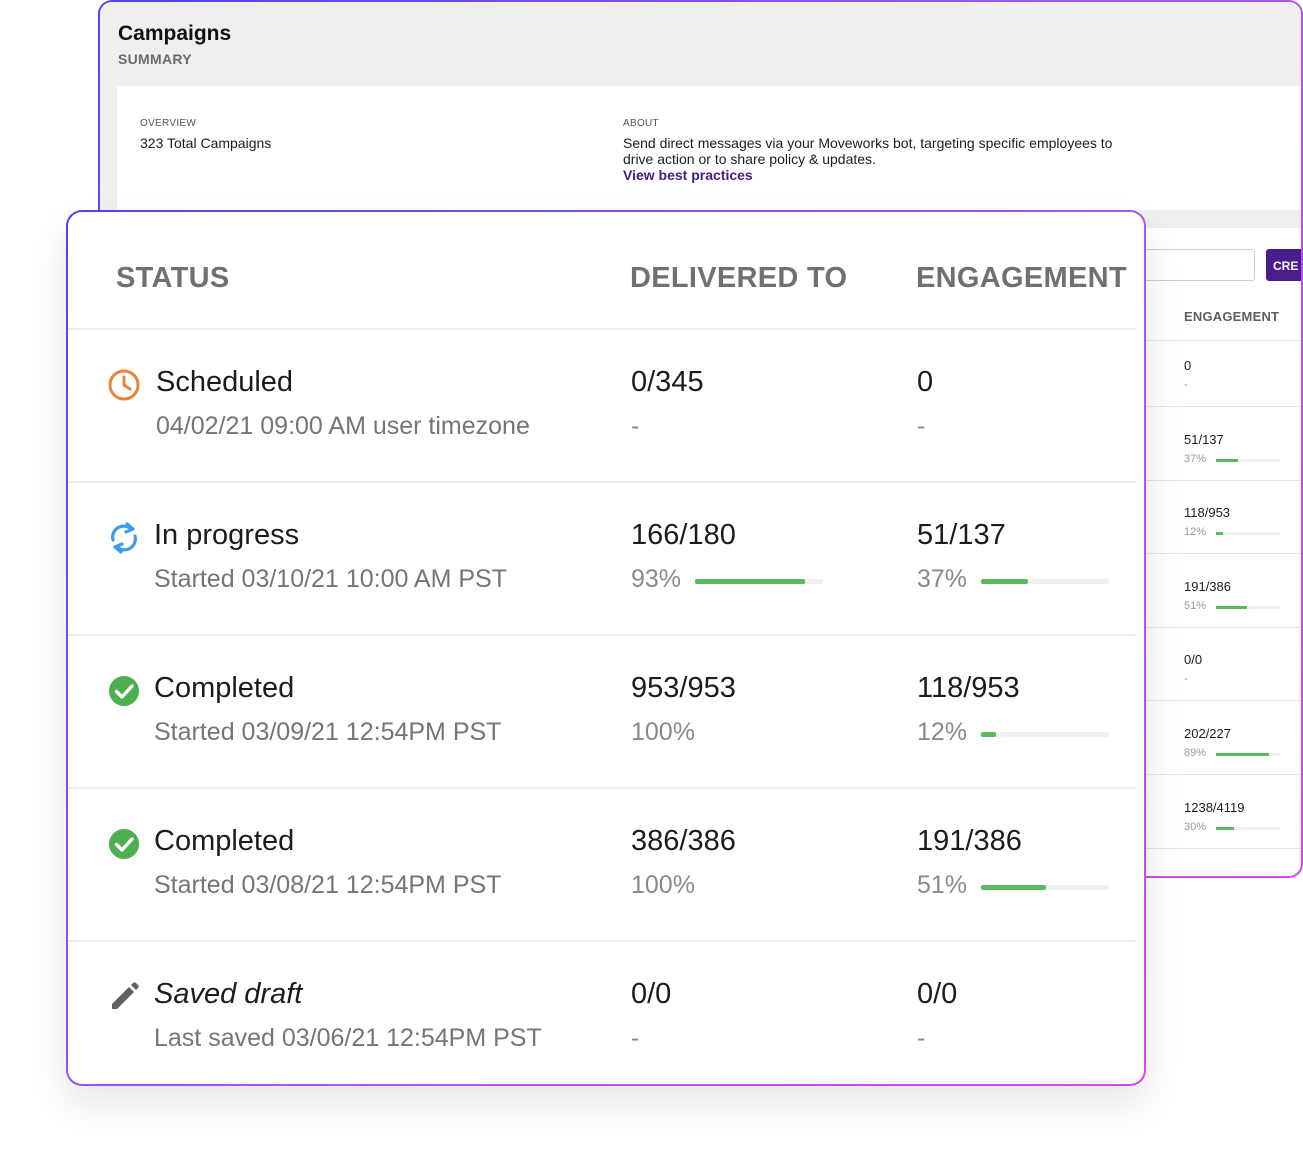 The image size is (1303, 1160). I want to click on engagement-count: 202/227, so click(1207, 733).